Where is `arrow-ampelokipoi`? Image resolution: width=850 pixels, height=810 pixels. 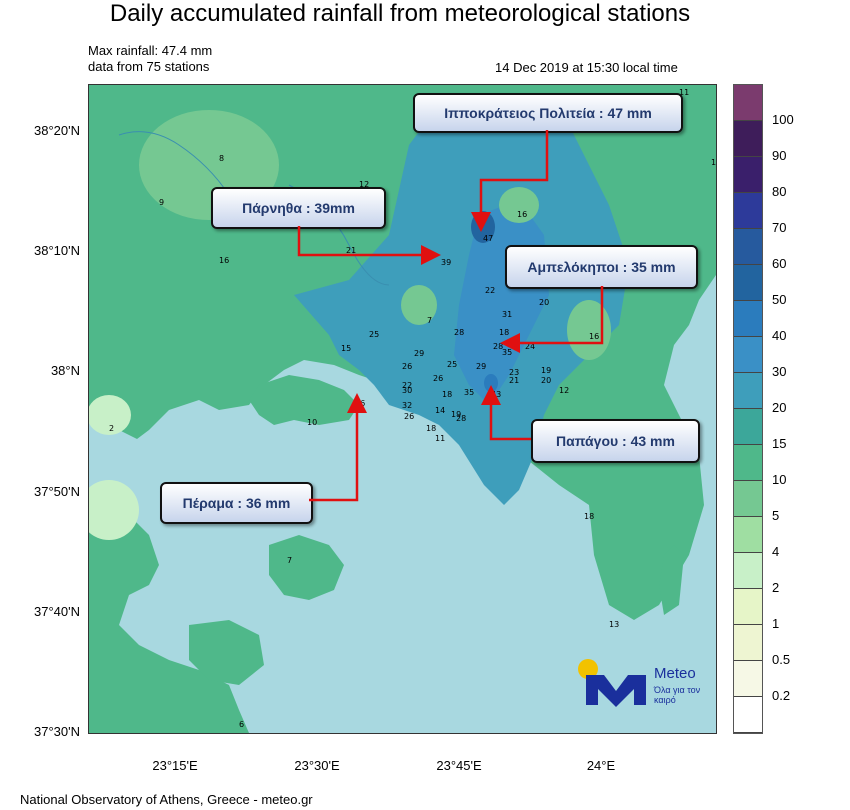 arrow-ampelokipoi is located at coordinates (552, 319).